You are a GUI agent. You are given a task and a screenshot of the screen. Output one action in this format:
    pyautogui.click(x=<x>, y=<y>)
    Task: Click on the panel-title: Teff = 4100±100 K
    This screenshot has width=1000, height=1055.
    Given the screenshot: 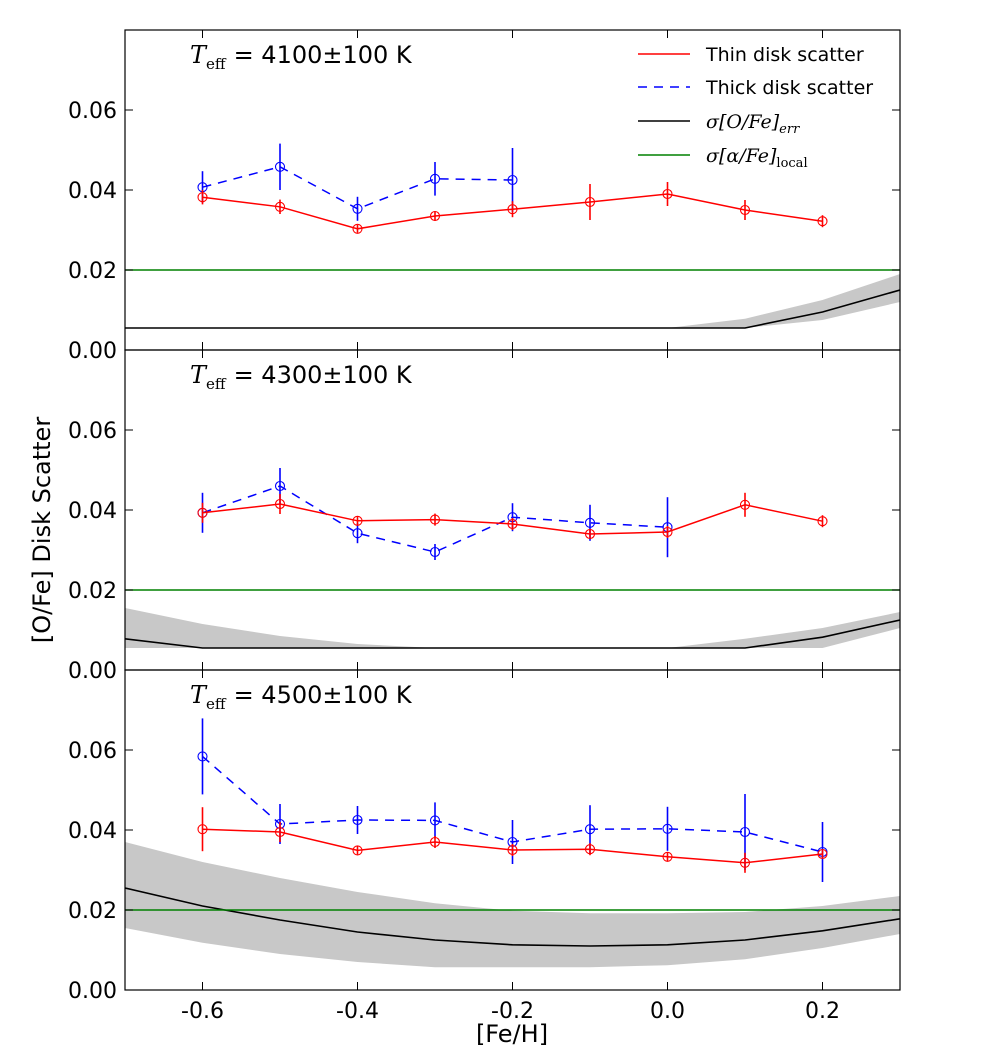 What is the action you would take?
    pyautogui.click(x=301, y=57)
    